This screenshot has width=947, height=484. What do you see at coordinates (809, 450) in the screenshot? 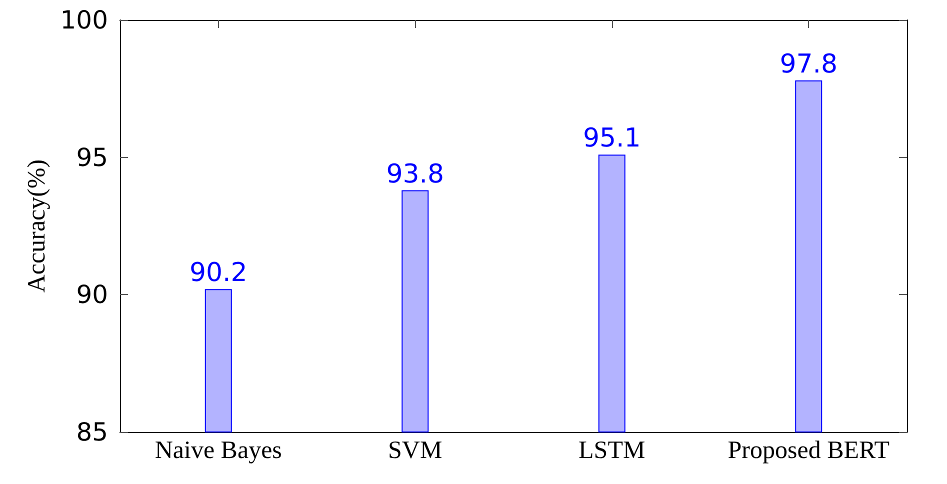
I see `x-tick-label: Proposed BERT` at bounding box center [809, 450].